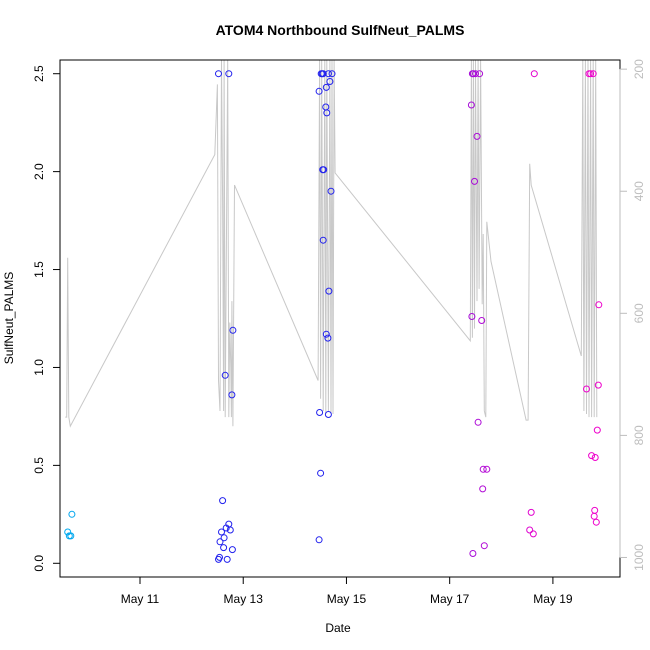 This screenshot has height=650, width=650. I want to click on x-tick-label: May 13, so click(244, 599).